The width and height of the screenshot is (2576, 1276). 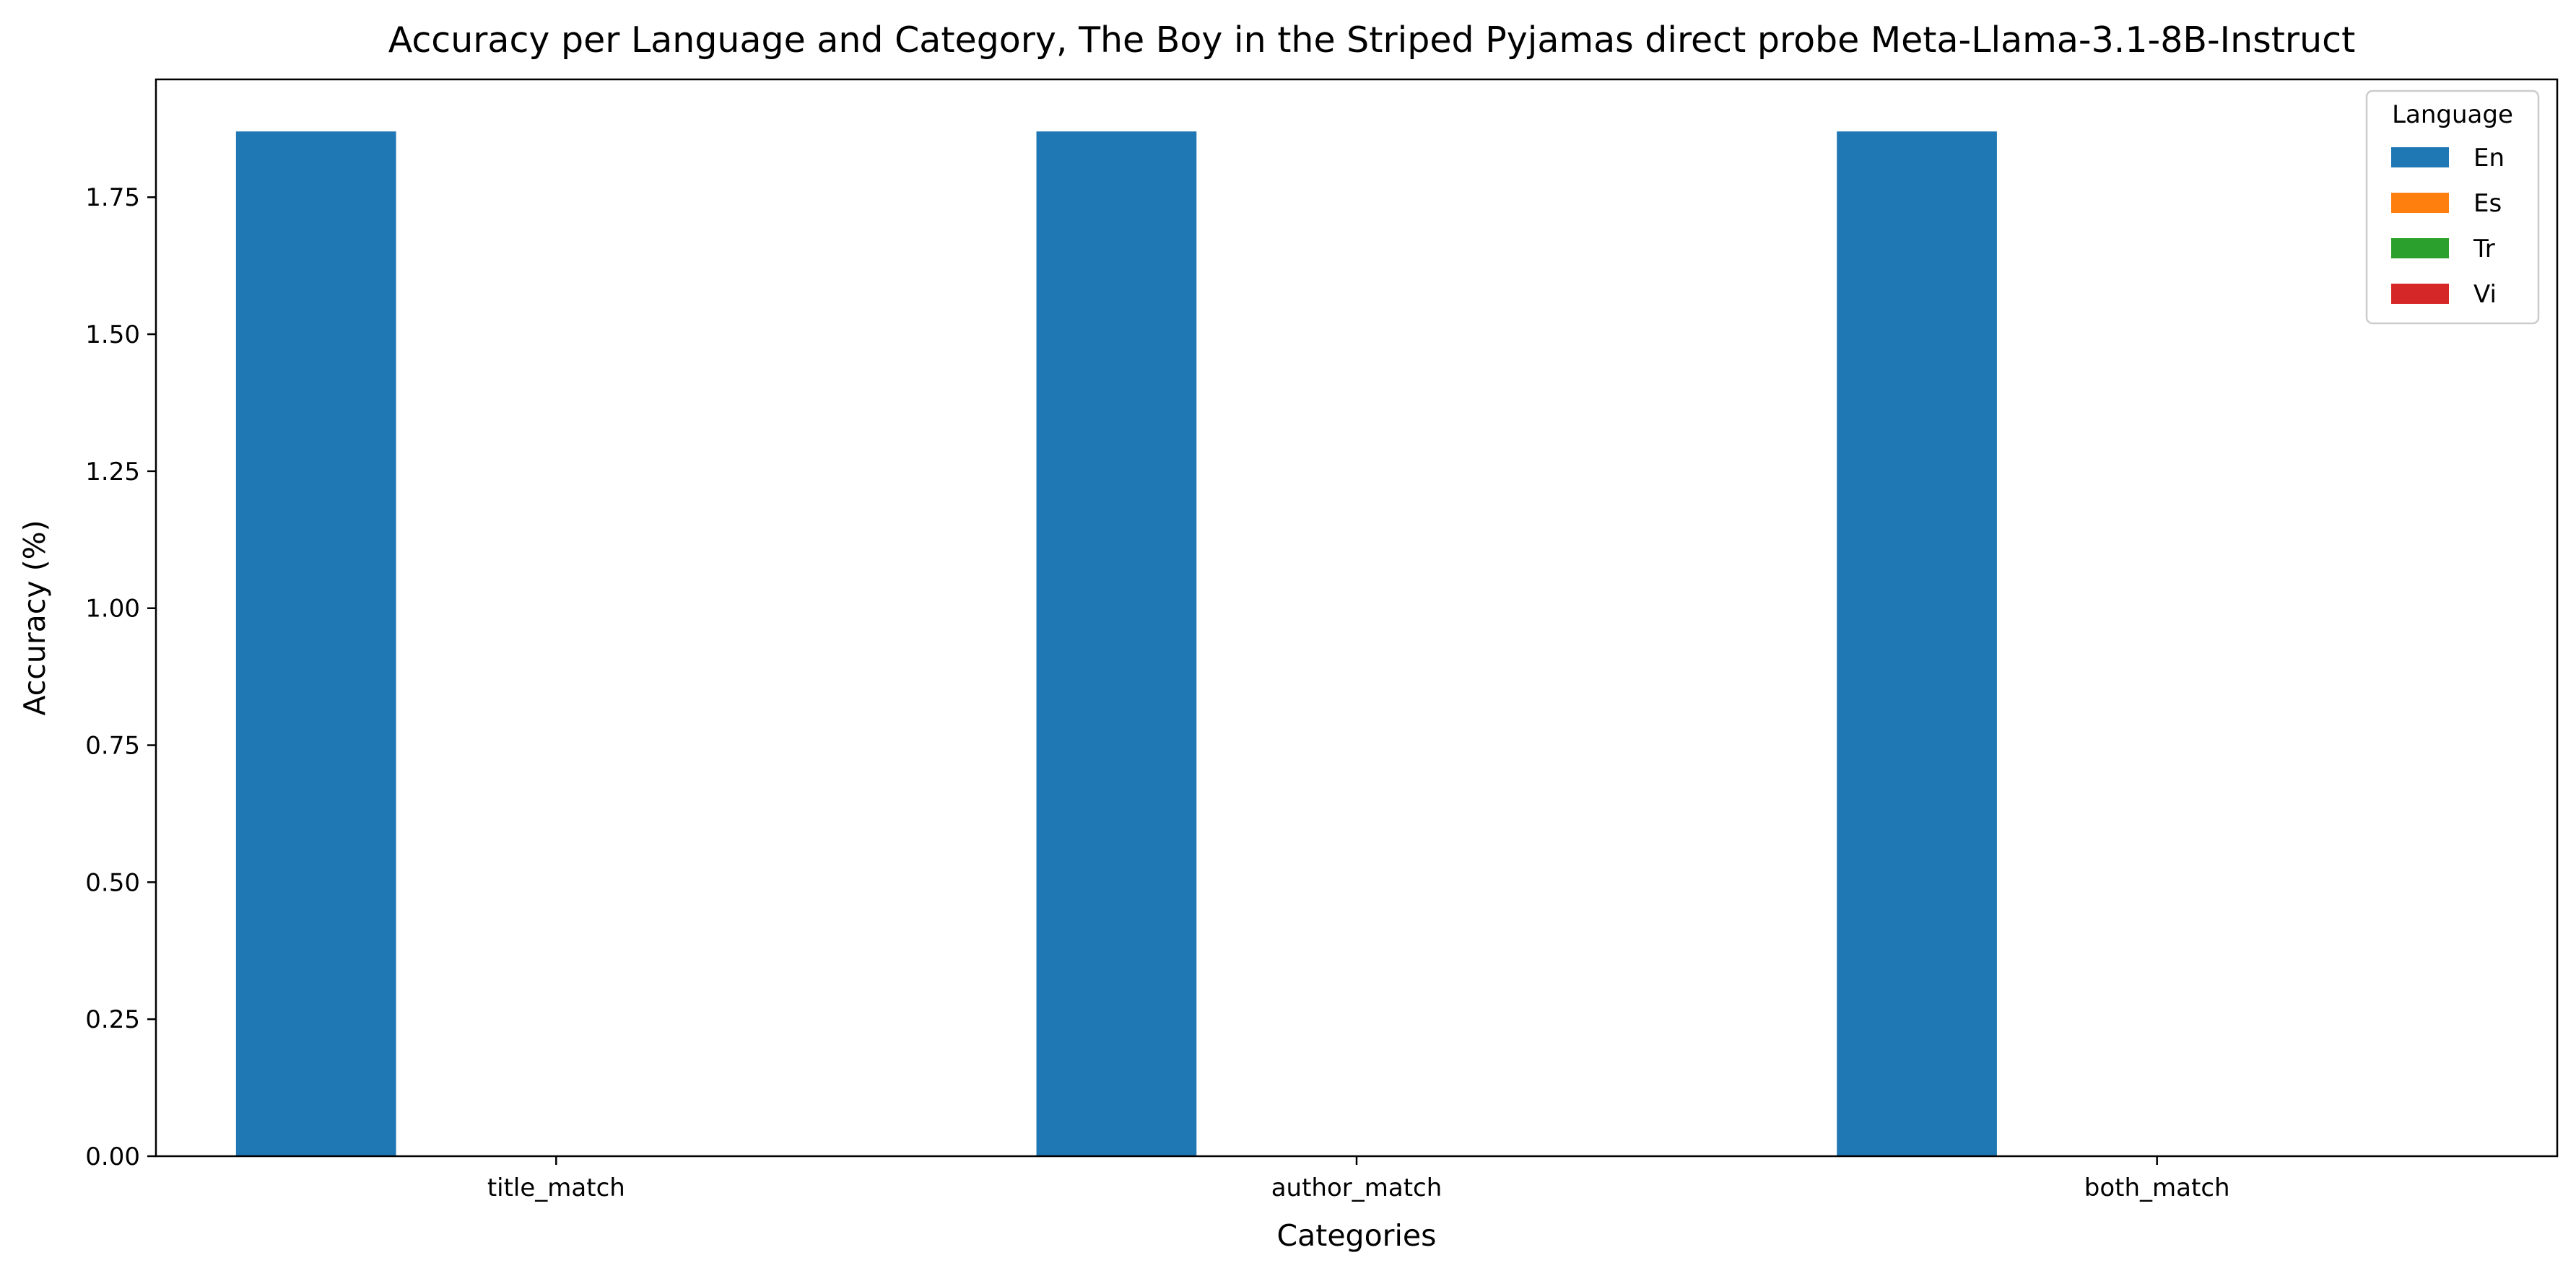 What do you see at coordinates (2420, 157) in the screenshot?
I see `legend-swatch-en` at bounding box center [2420, 157].